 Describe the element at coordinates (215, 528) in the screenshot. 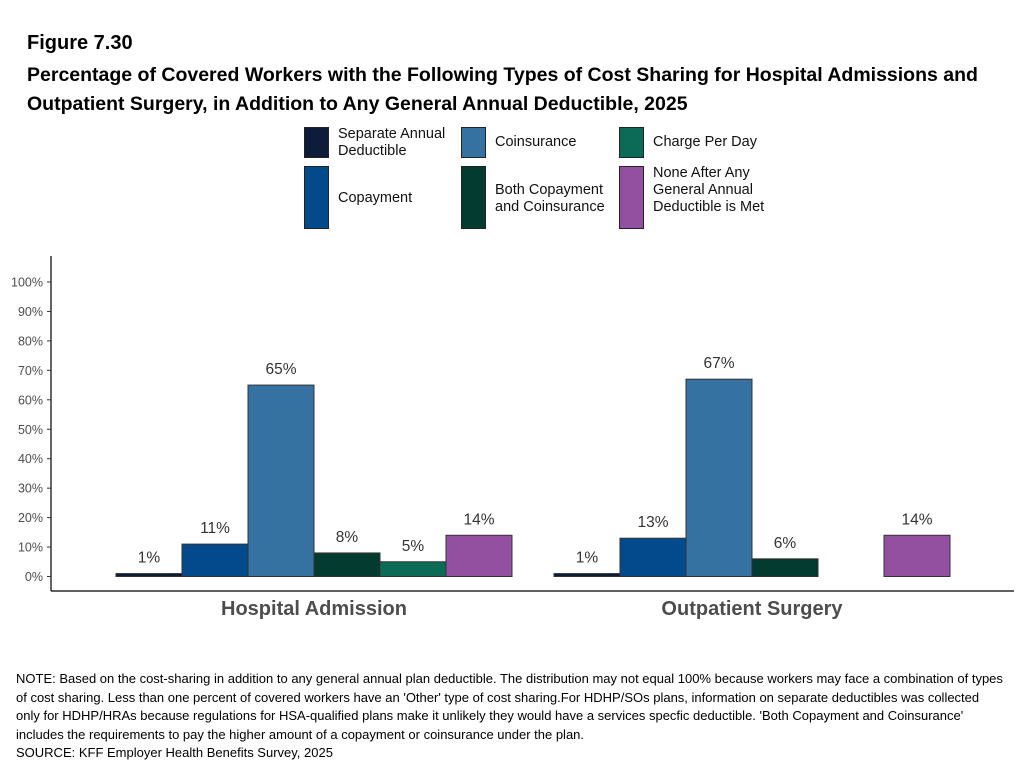

I see `data-label: 11%` at that location.